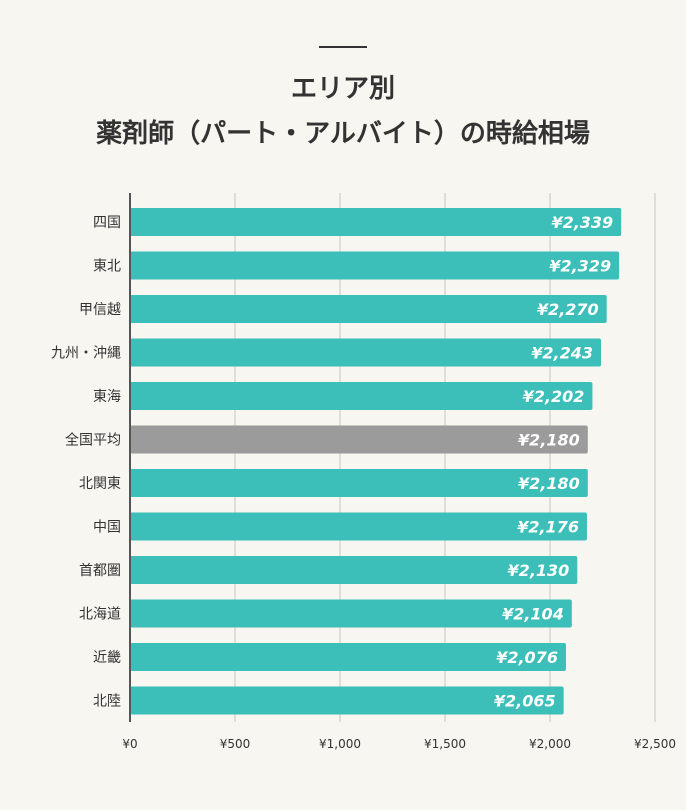 This screenshot has width=686, height=810. I want to click on chart-title-line-2: 薬剤師（パート・アルバイト）の時給相場, so click(343, 134).